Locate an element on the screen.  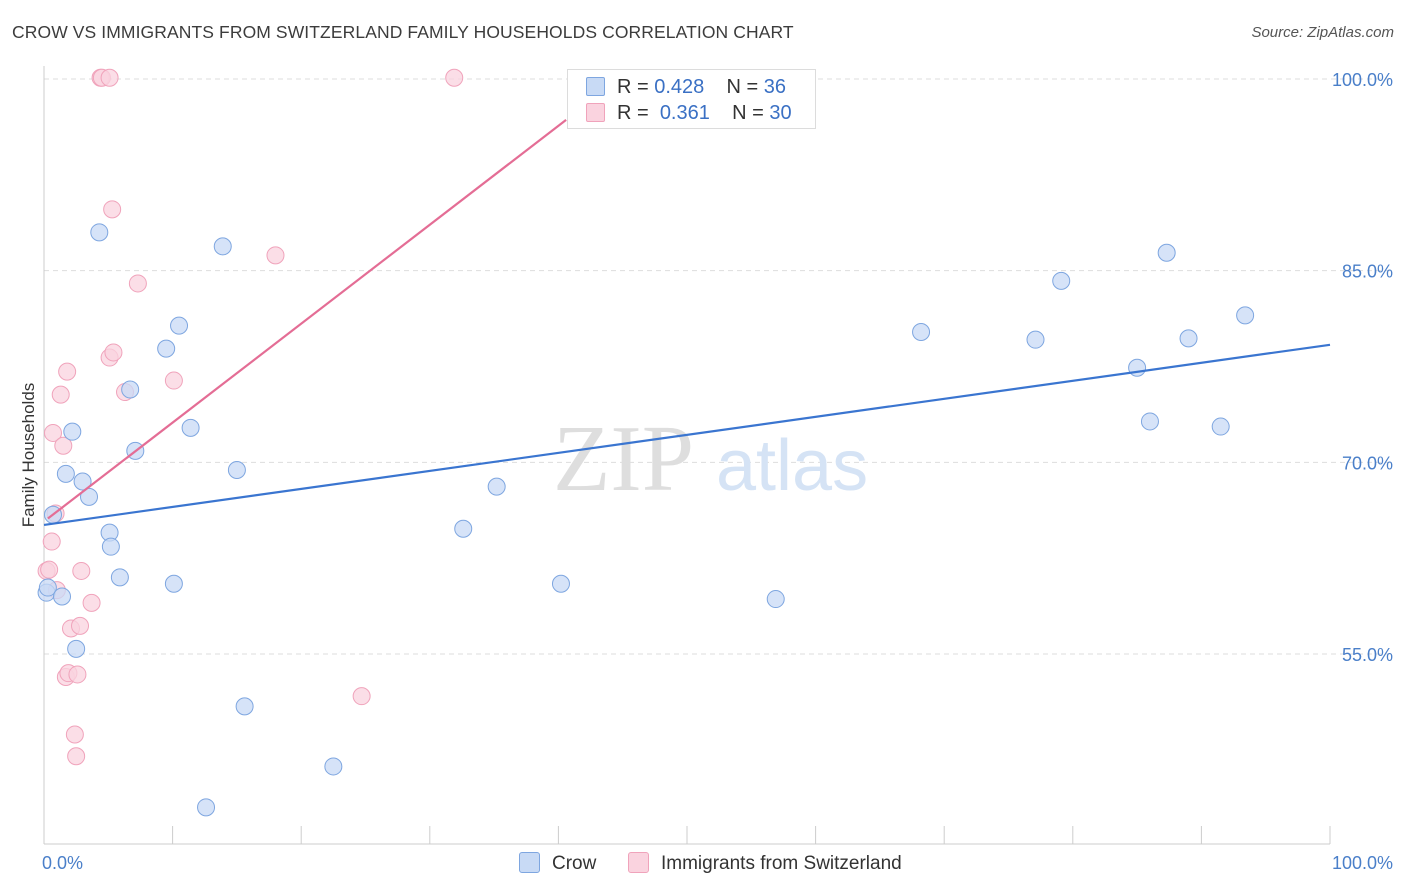
legend-swatch-immigrants is located at coordinates (595, 112).